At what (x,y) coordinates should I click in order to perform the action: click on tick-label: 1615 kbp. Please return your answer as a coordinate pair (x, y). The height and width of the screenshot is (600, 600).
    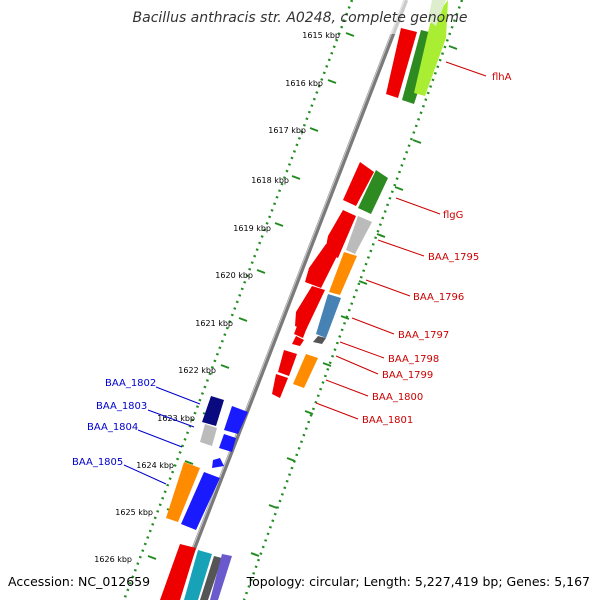
    Looking at the image, I should click on (321, 35).